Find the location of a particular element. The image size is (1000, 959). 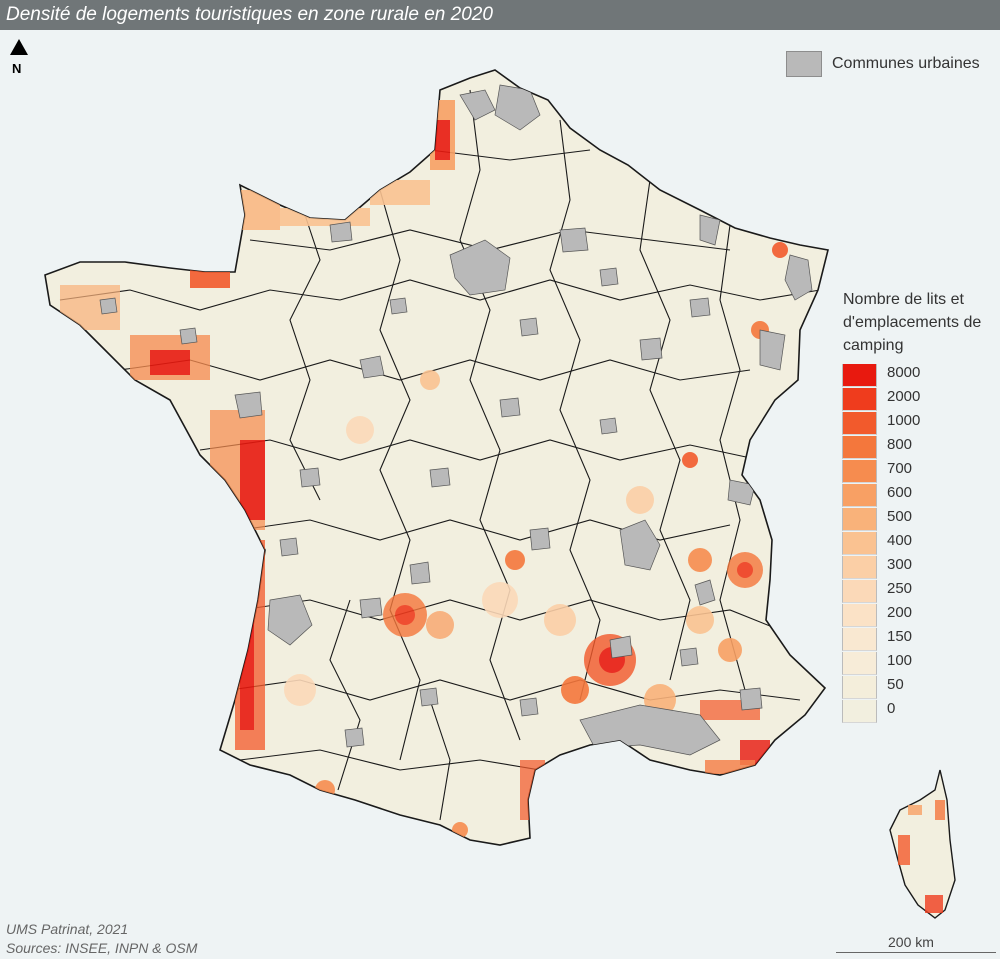

urban-swatch is located at coordinates (804, 64).